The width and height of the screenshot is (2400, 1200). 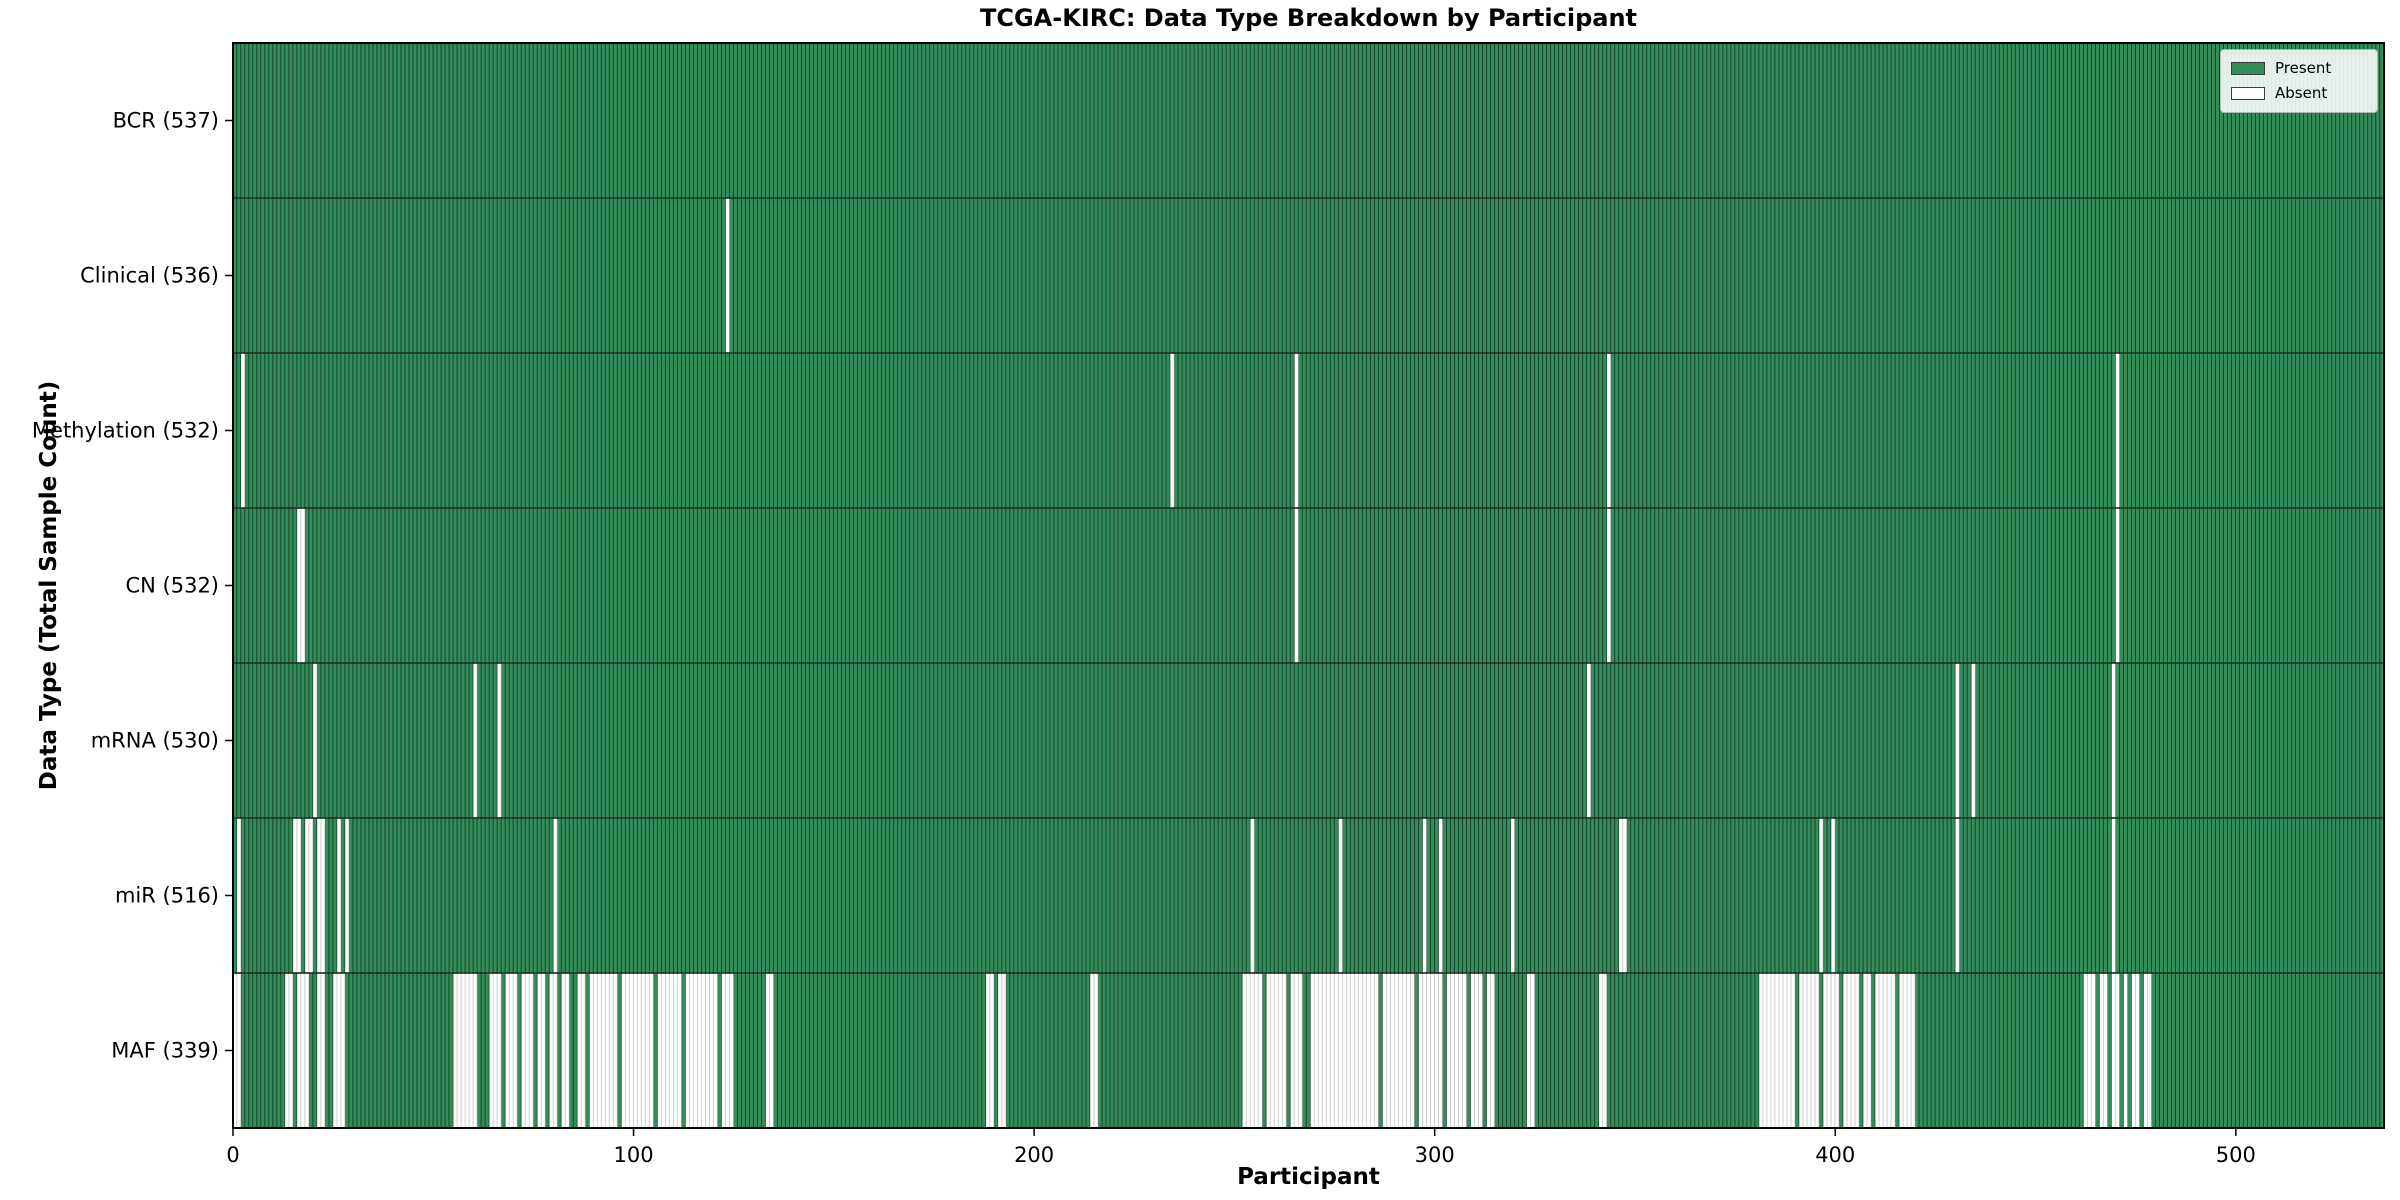 I want to click on x-tick-label: 100, so click(x=634, y=1155).